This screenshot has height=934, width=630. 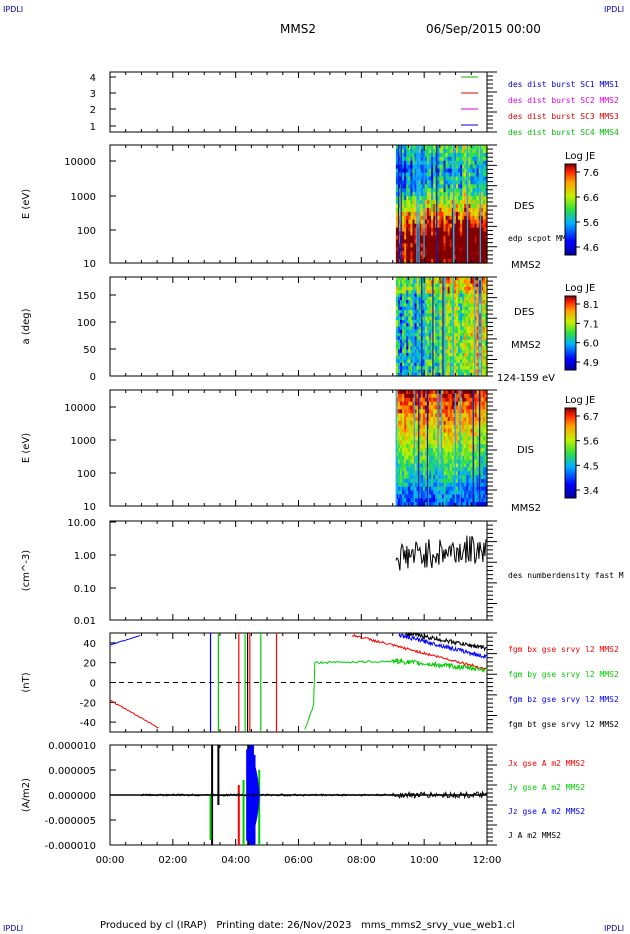 I want to click on colorbar-title: Log JE, so click(x=580, y=288).